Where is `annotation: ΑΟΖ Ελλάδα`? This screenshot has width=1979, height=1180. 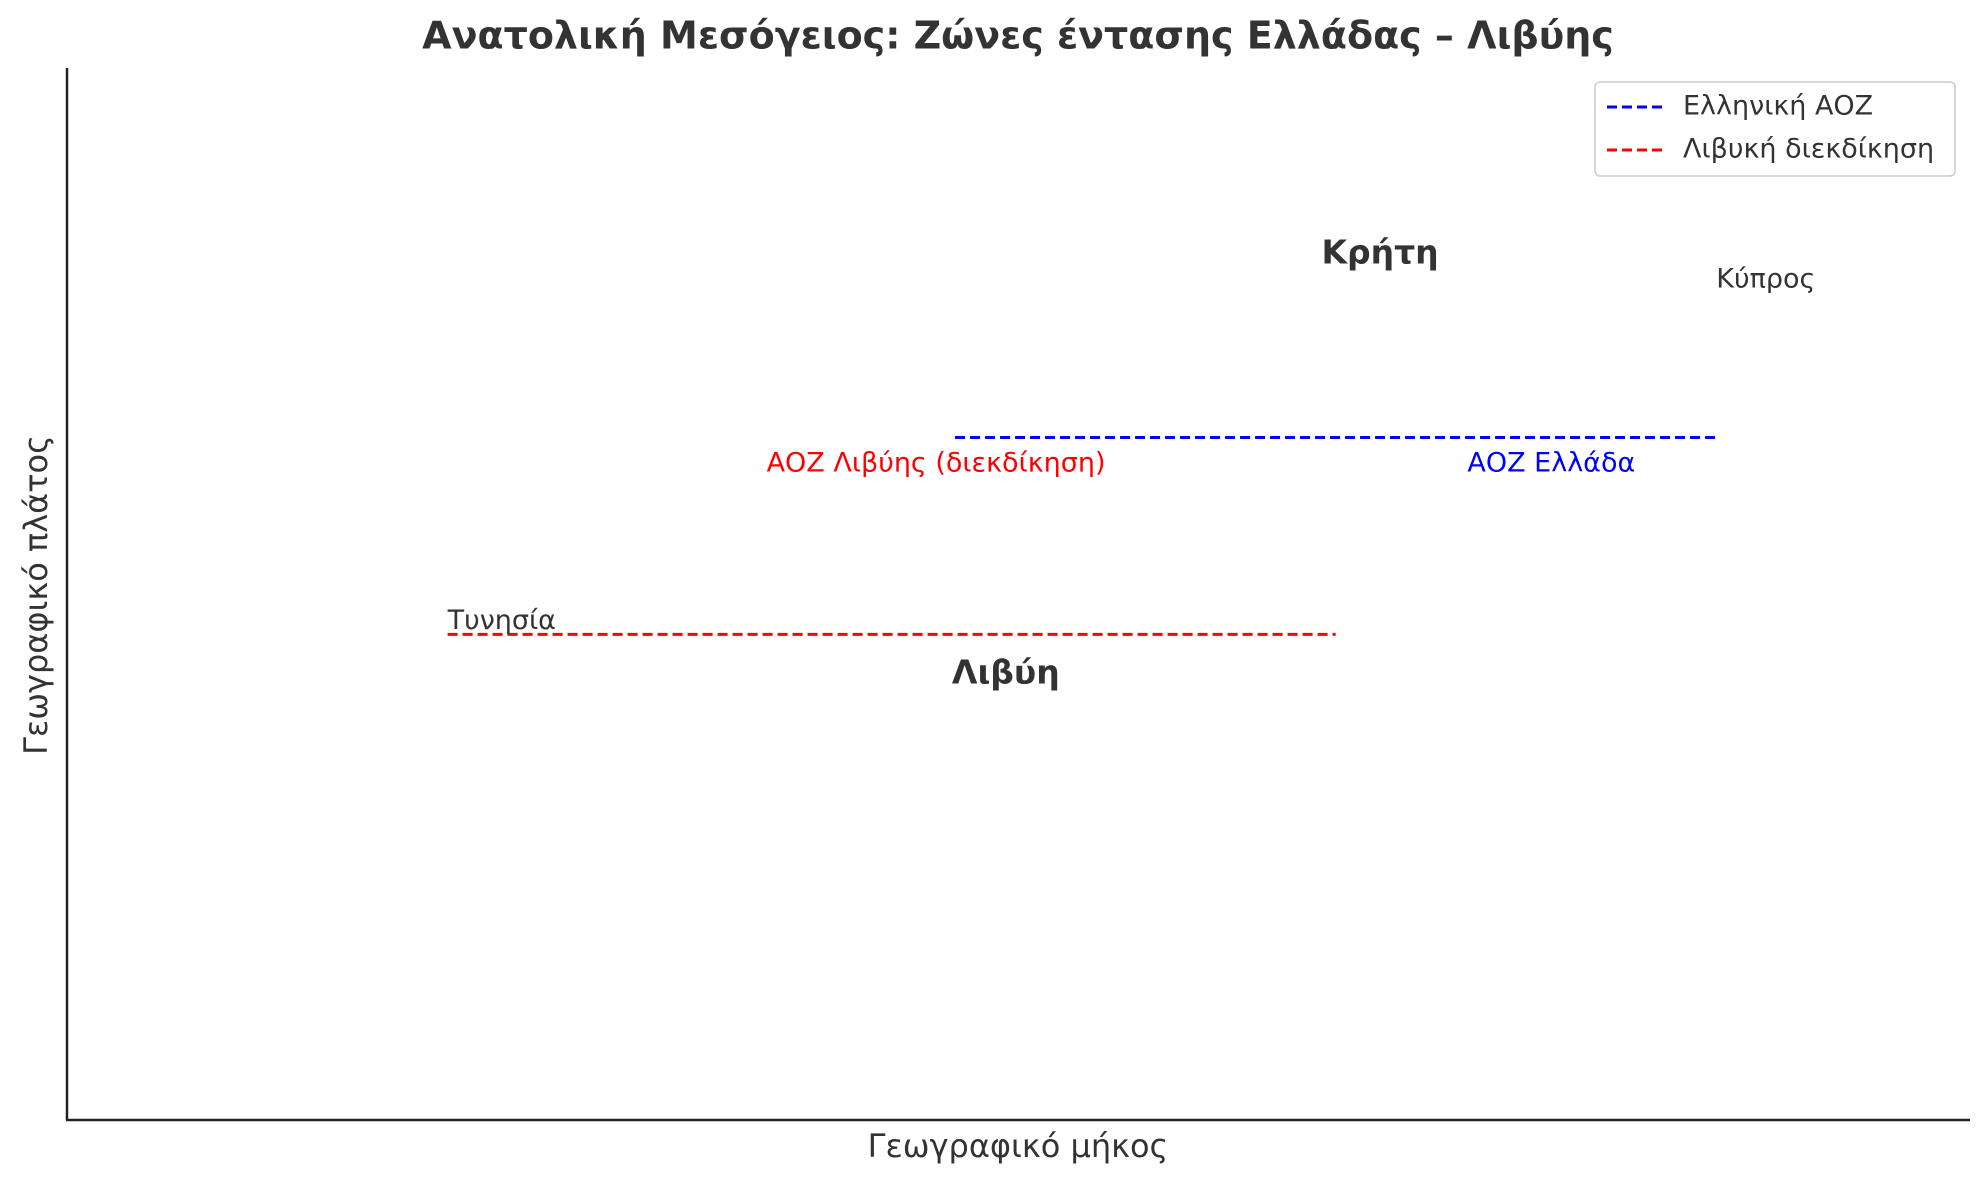 annotation: ΑΟΖ Ελλάδα is located at coordinates (1551, 462).